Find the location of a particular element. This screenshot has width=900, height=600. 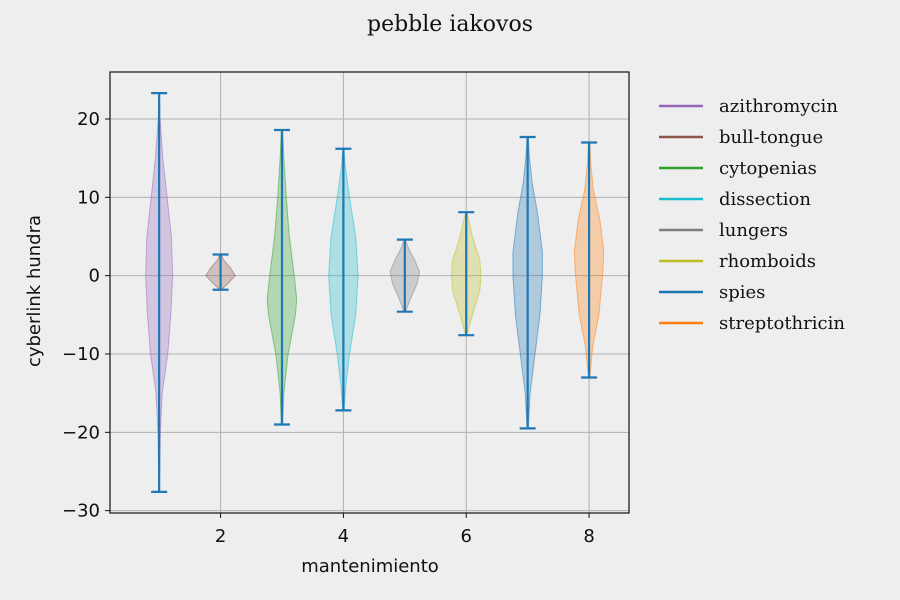

legend-label-streptothricin: streptothricin is located at coordinates (782, 323).